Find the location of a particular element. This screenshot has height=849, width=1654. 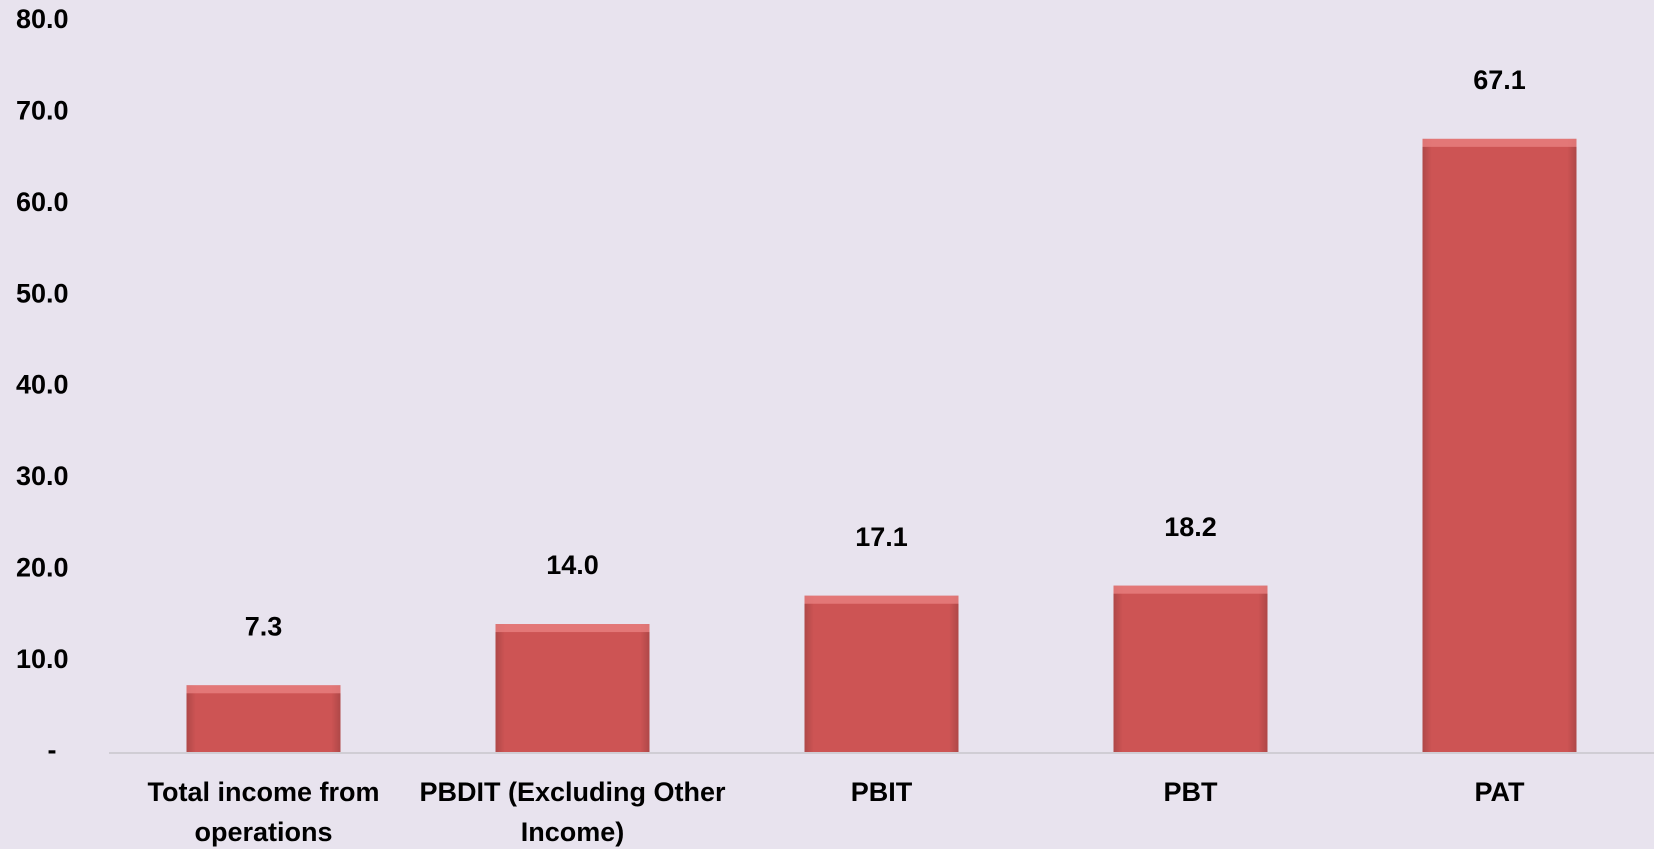

data-label: 17.1 is located at coordinates (881, 537).